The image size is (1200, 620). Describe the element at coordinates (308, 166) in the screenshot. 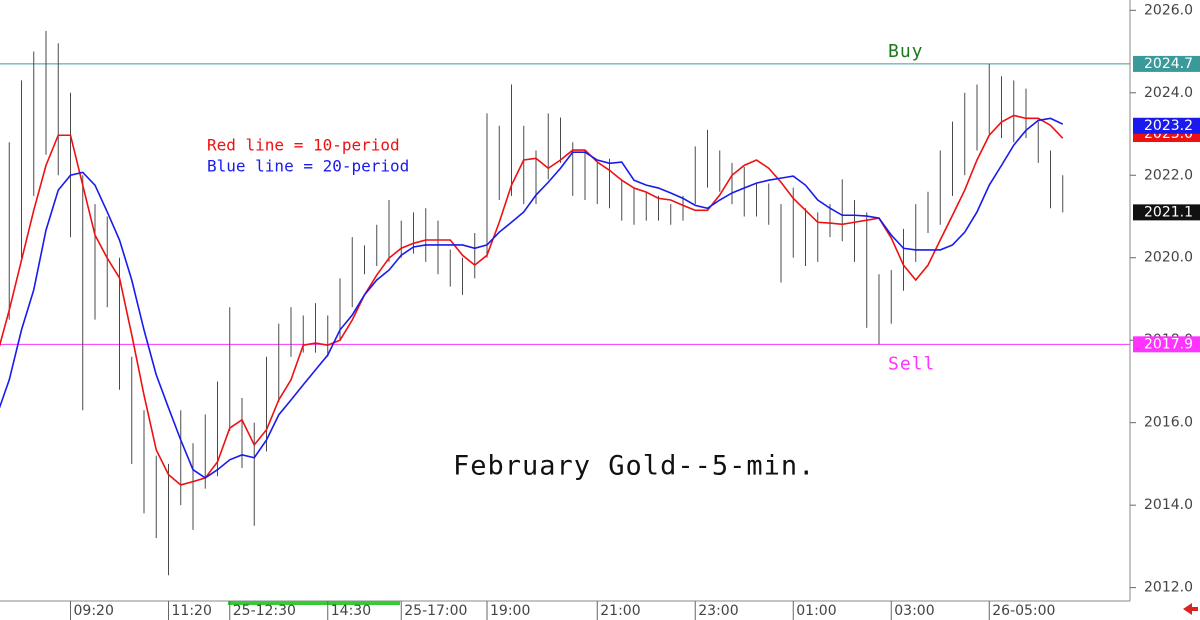

I see `legend-entry: Blue line = 20-period` at that location.